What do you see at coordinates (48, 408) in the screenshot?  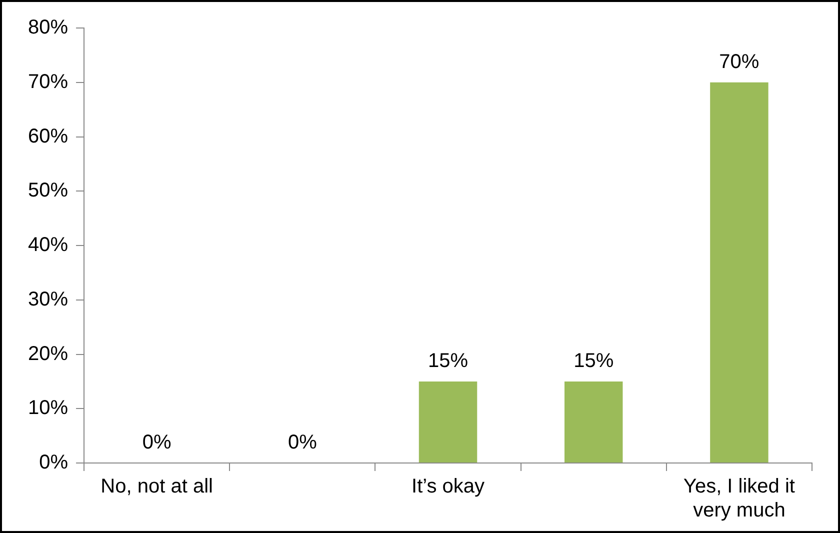 I see `y-tick-label: 10%` at bounding box center [48, 408].